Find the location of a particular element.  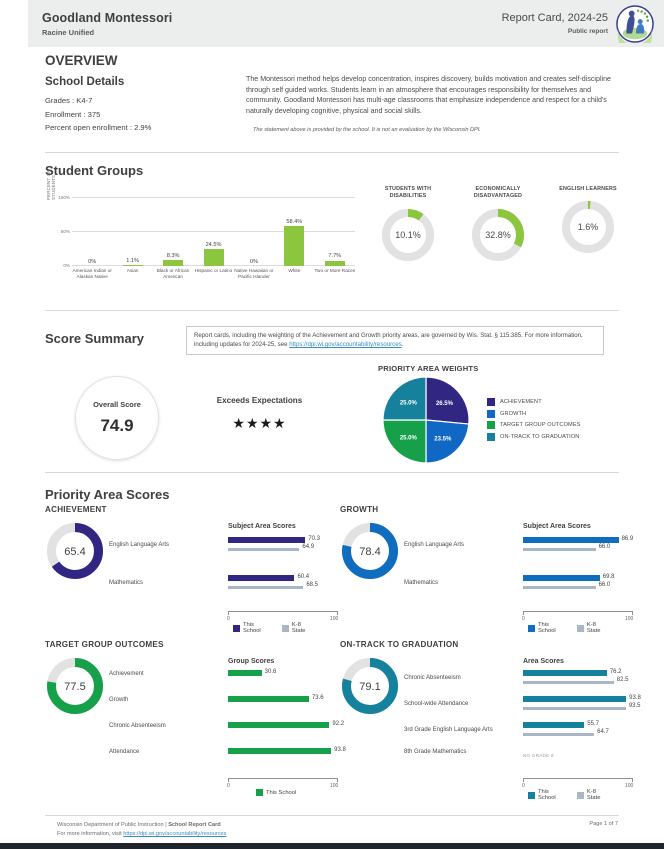

bar-value-label: 1.1% is located at coordinates (133, 260).